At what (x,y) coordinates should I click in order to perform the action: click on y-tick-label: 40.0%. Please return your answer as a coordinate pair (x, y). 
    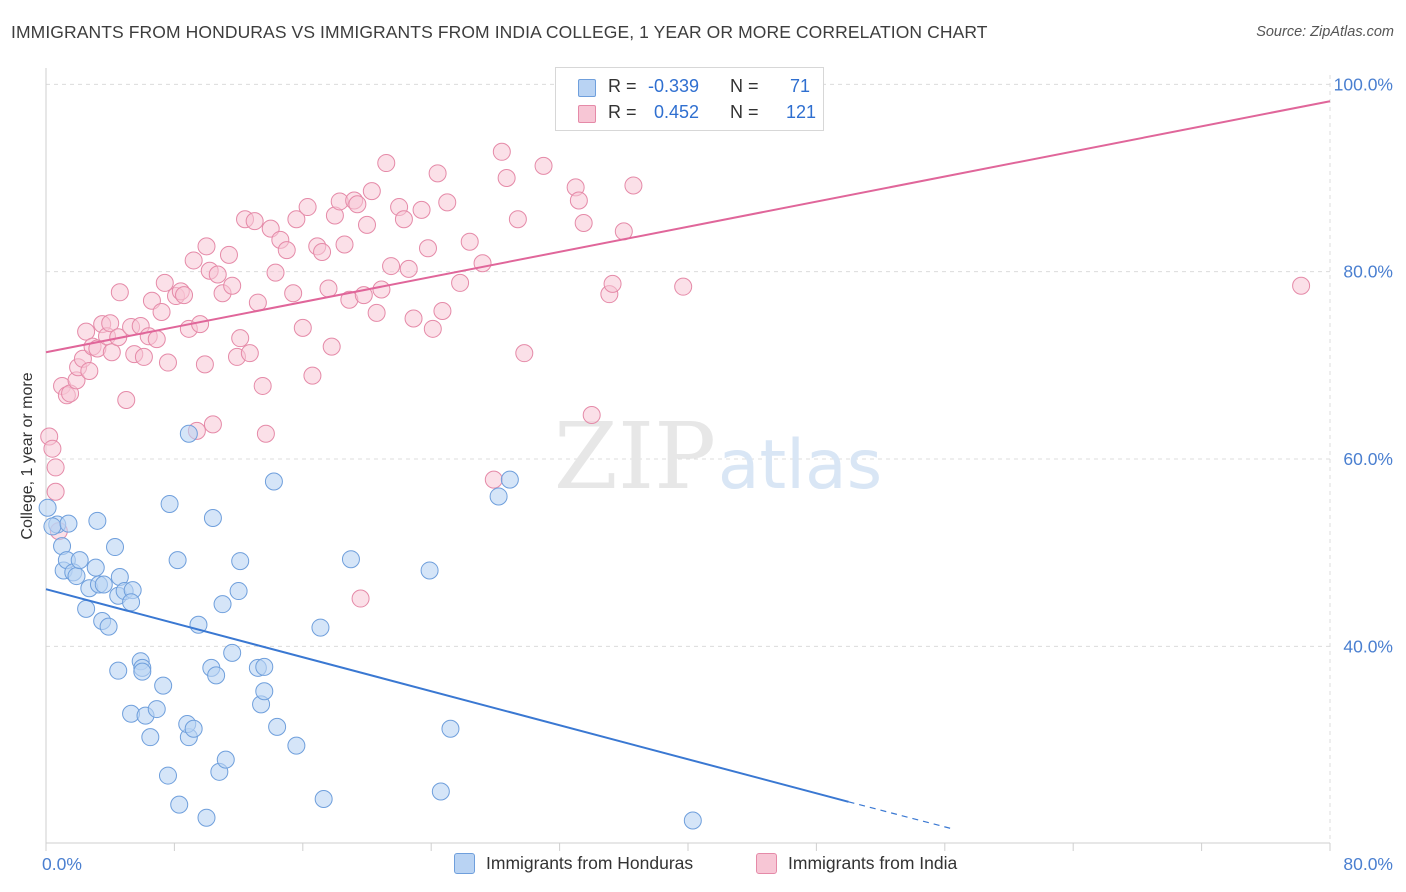
    Looking at the image, I should click on (1368, 646).